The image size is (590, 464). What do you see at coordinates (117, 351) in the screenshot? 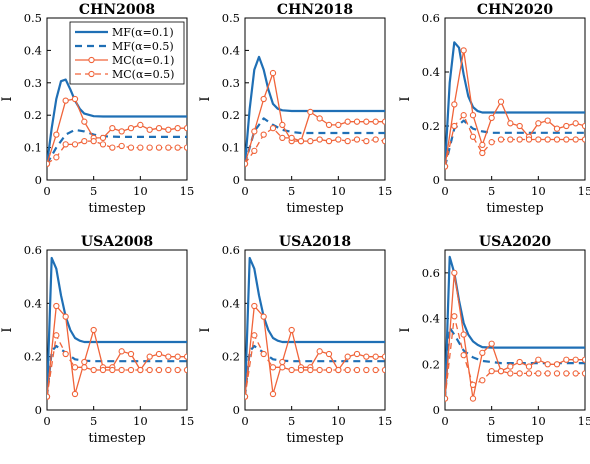
I see `series-line-mc-a01` at bounding box center [117, 351].